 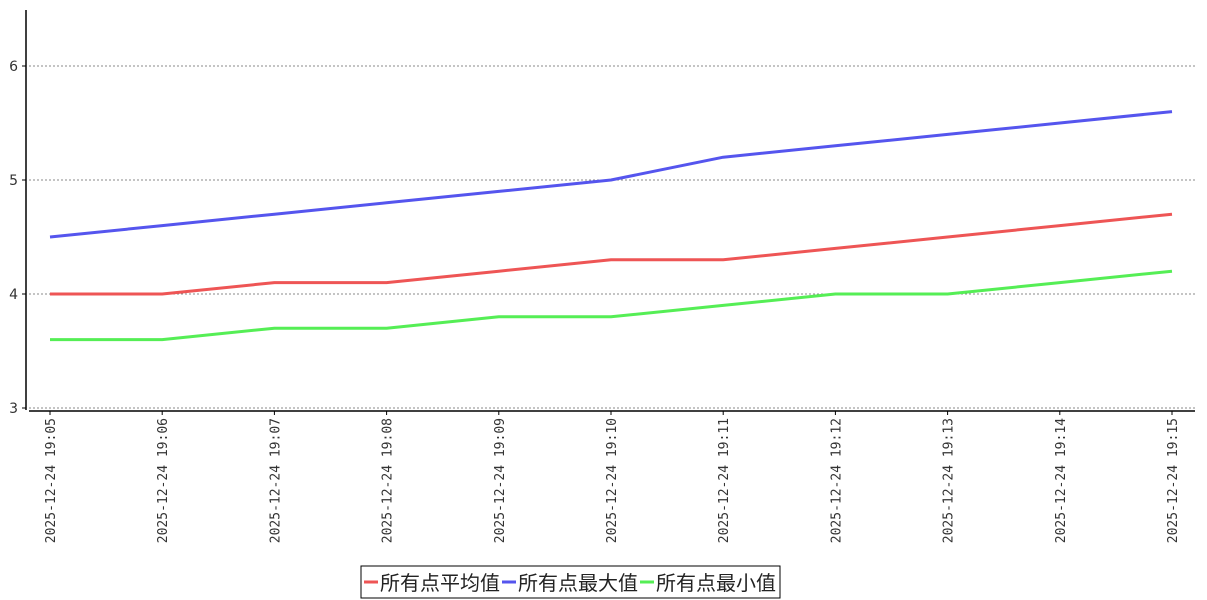 I want to click on legend-box, so click(x=570, y=582).